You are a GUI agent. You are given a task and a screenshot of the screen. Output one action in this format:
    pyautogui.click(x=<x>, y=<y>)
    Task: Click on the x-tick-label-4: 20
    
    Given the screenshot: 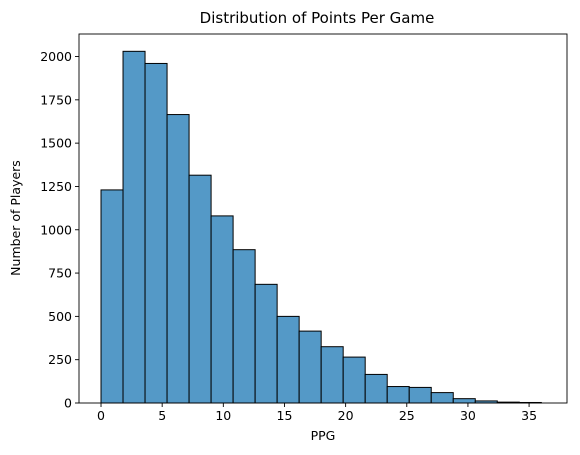 What is the action you would take?
    pyautogui.click(x=346, y=415)
    